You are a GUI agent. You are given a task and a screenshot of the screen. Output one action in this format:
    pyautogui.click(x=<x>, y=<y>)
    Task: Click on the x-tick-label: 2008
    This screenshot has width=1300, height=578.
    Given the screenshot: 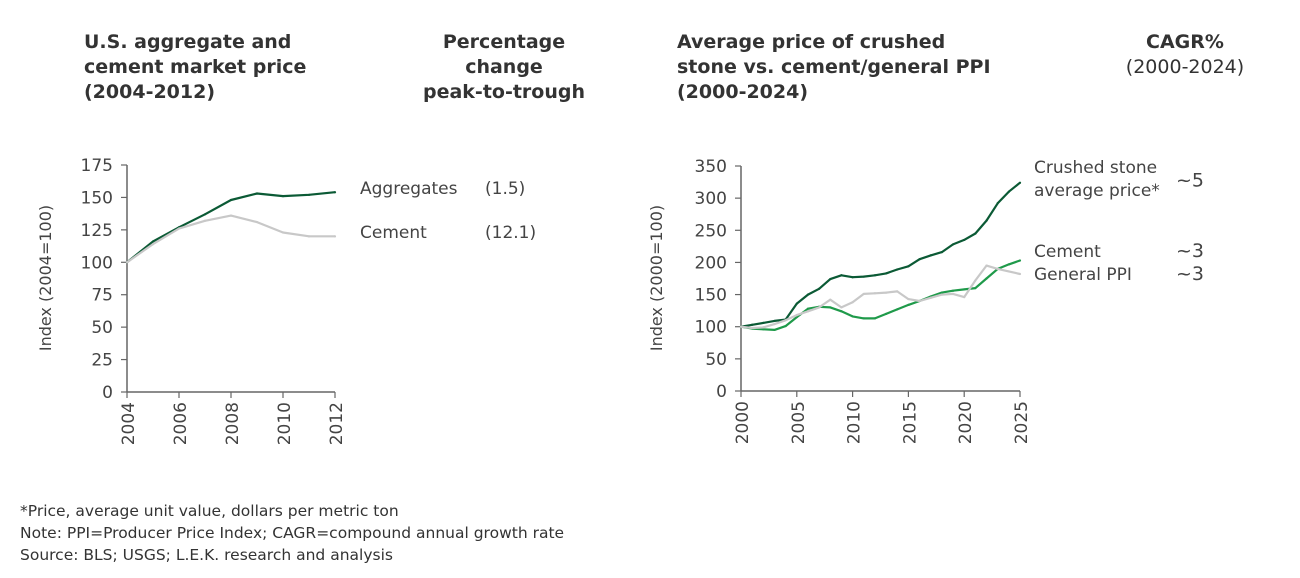 What is the action you would take?
    pyautogui.click(x=233, y=423)
    